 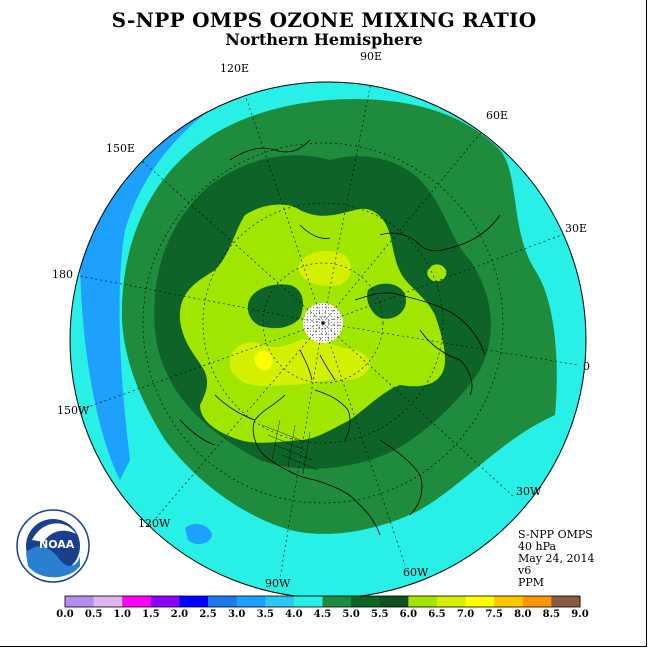 I want to click on lon-label-150w: 150W, so click(x=73, y=410).